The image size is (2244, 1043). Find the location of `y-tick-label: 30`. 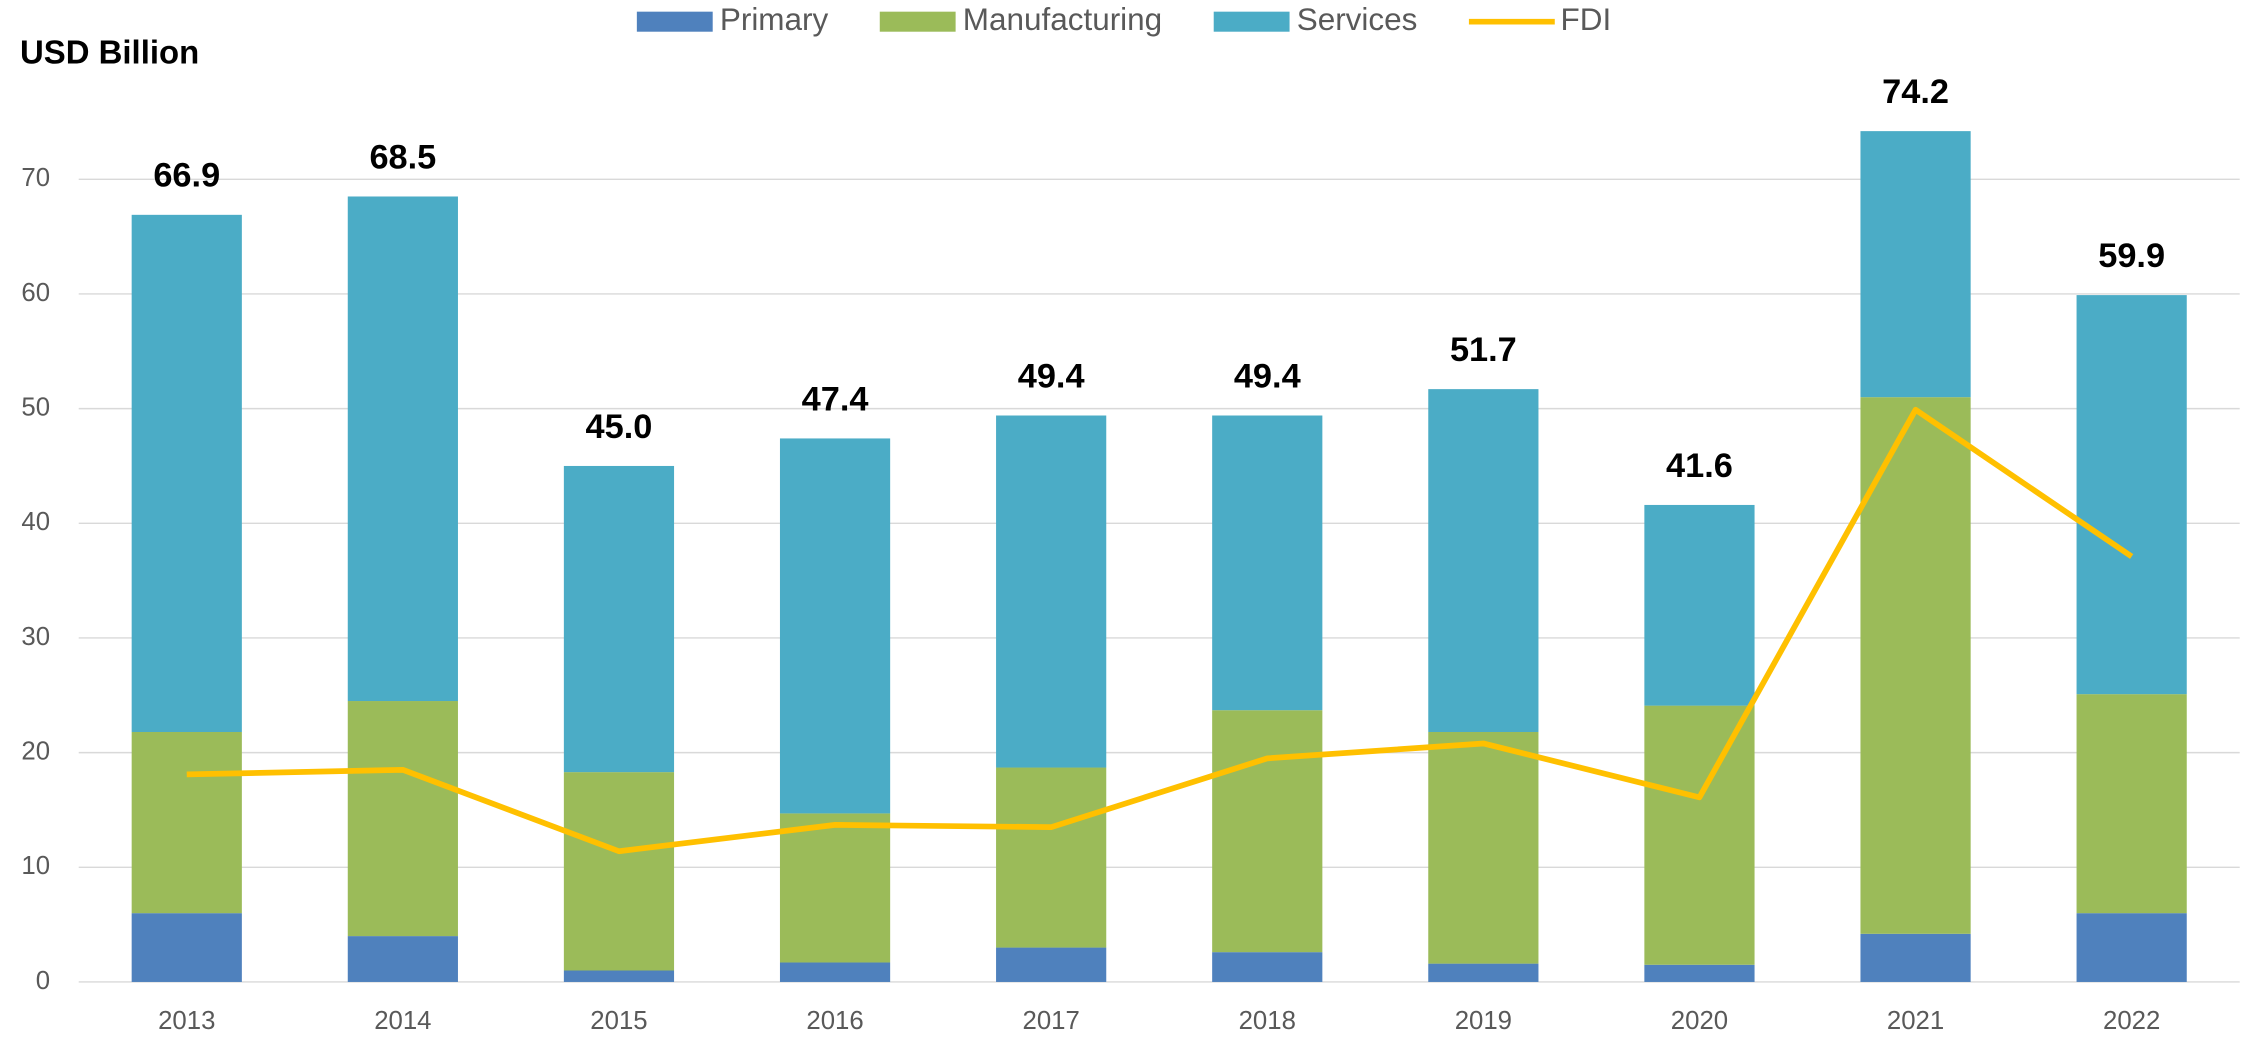

y-tick-label: 30 is located at coordinates (35, 637).